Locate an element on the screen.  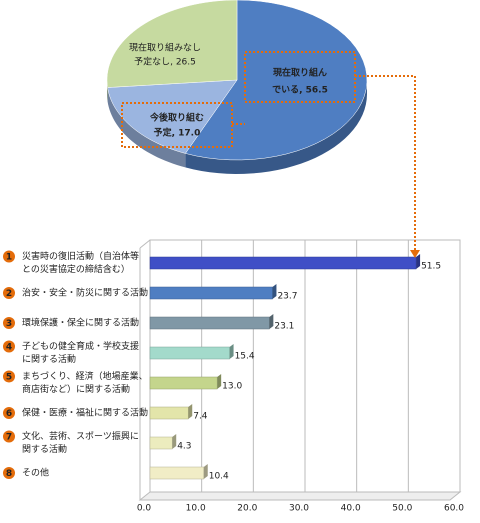
category-number: 6 is located at coordinates (9, 414).